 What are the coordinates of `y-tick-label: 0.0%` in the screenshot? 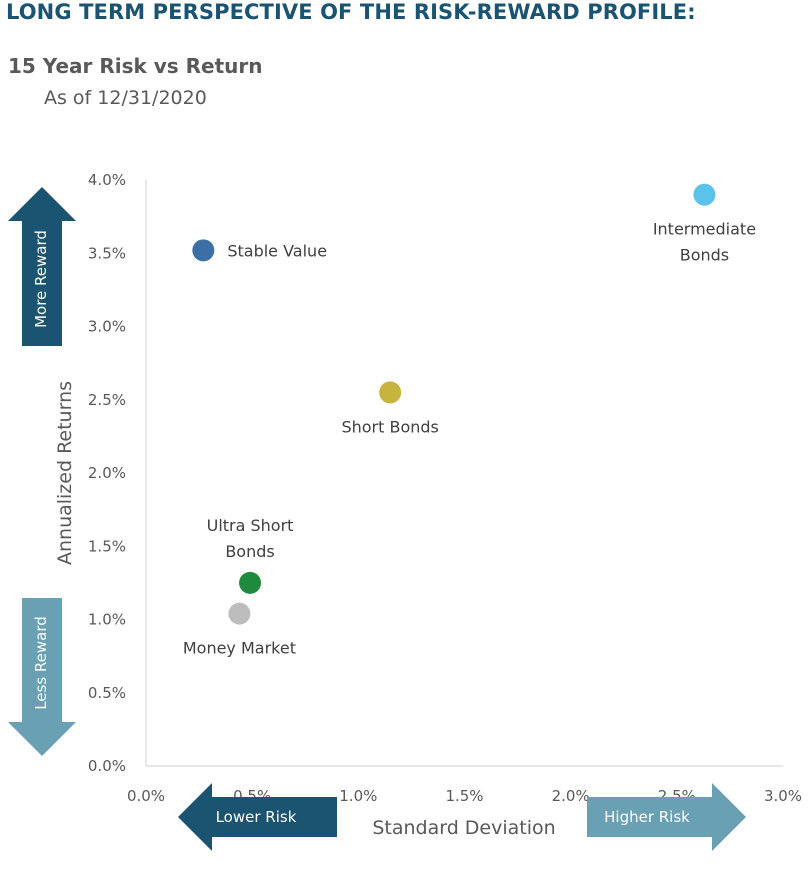 It's located at (107, 766).